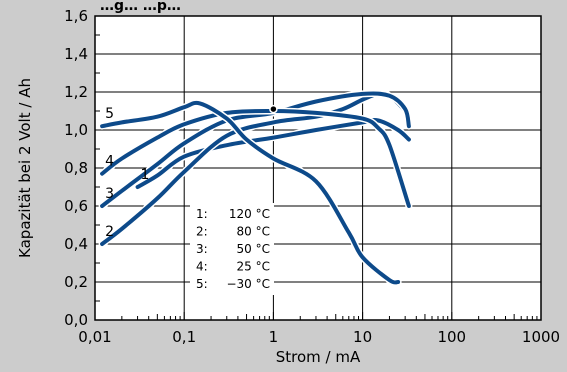 This screenshot has height=372, width=567. What do you see at coordinates (318, 357) in the screenshot?
I see `x-axis-label: Strom / mA` at bounding box center [318, 357].